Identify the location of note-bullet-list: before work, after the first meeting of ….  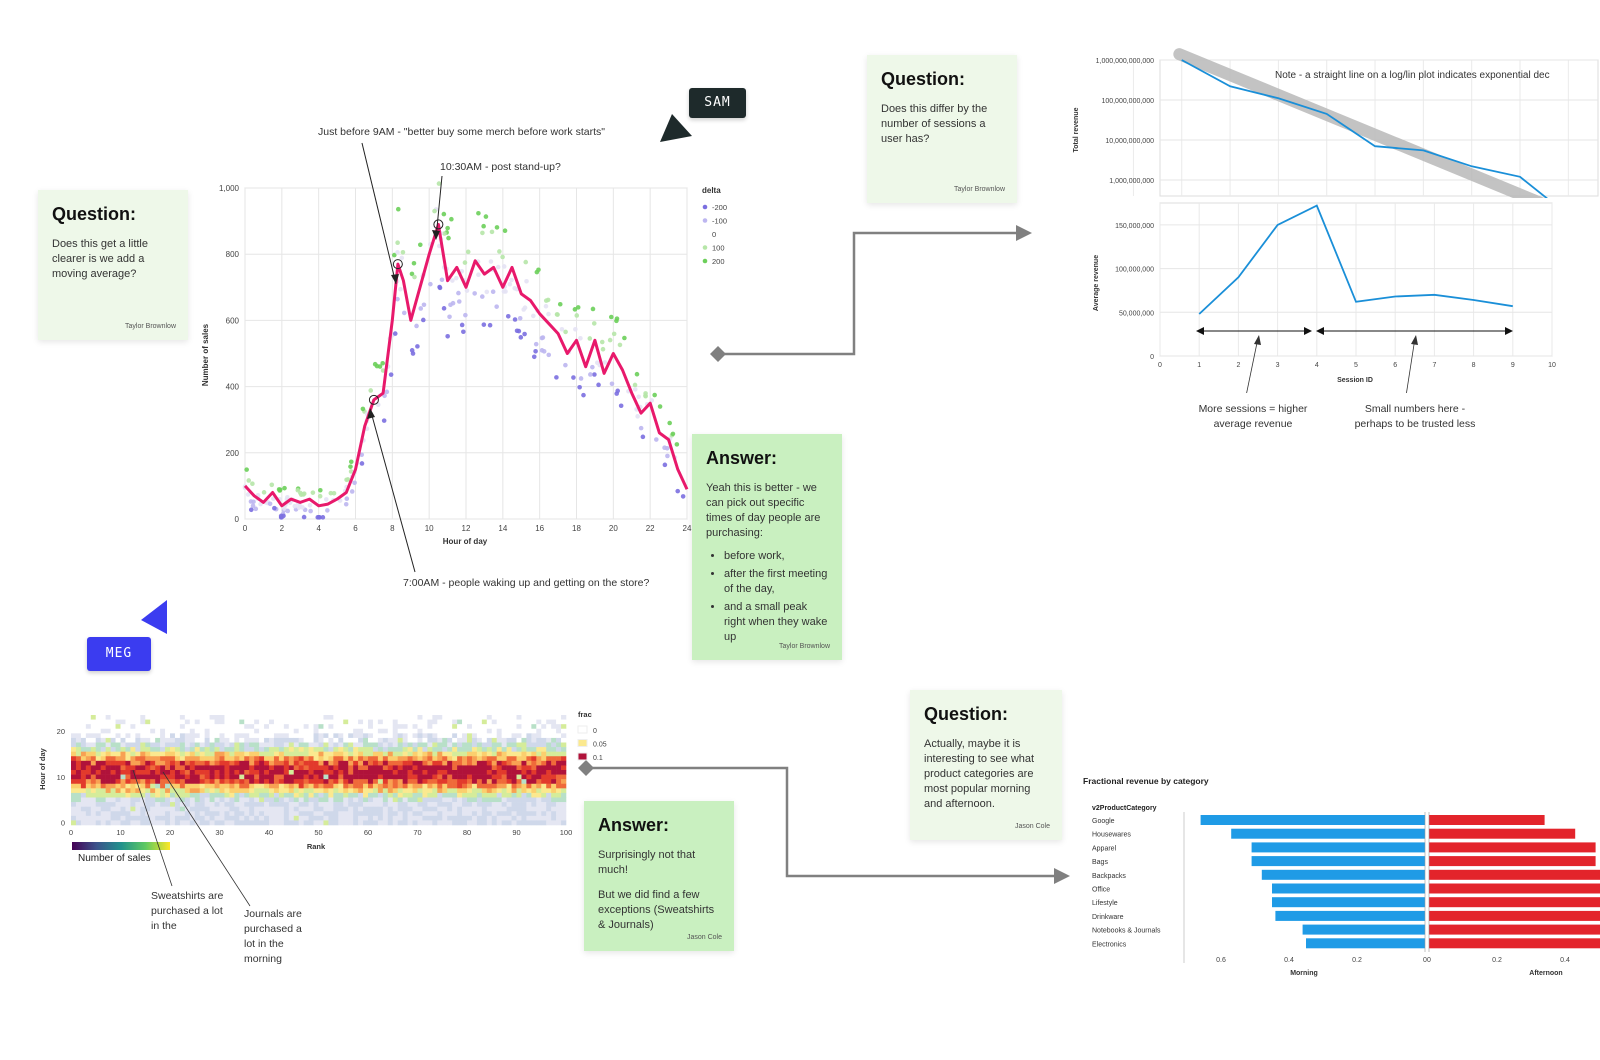
(767, 597).